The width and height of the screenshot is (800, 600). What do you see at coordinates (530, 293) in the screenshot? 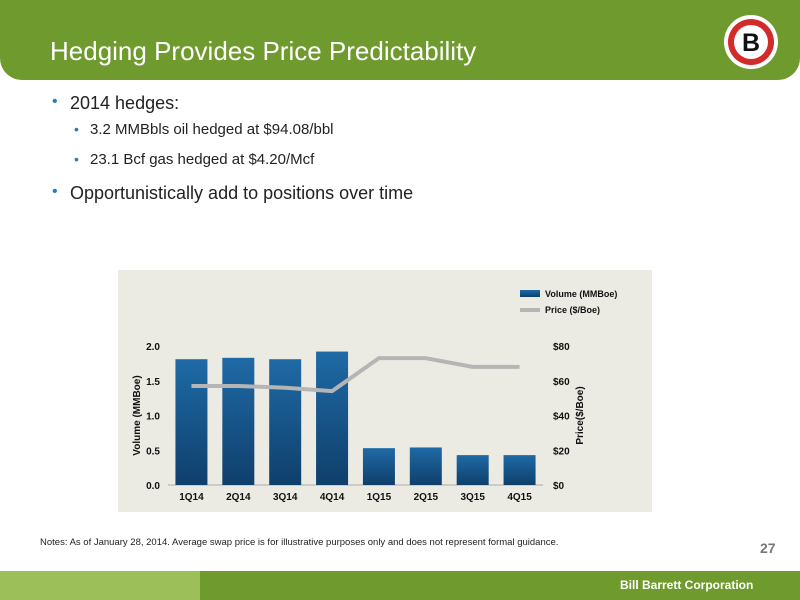
I see `legend-volume-swatch` at bounding box center [530, 293].